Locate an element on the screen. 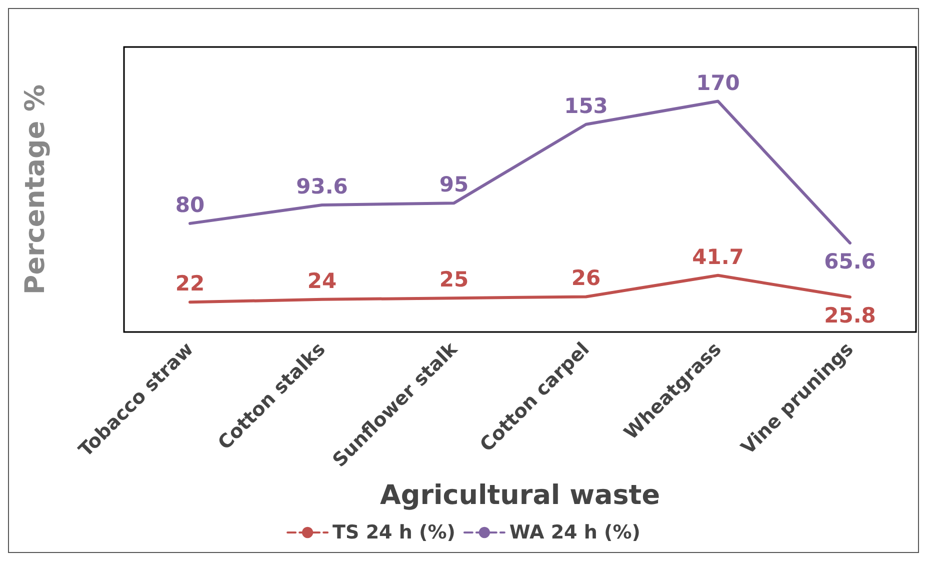 This screenshot has height=561, width=927. data-label: 25.8 is located at coordinates (850, 315).